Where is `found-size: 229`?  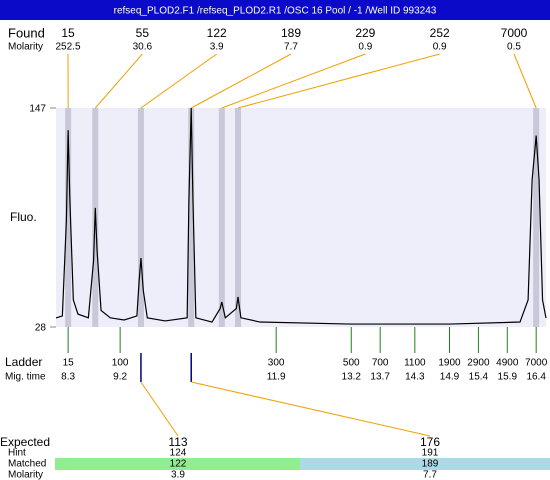
found-size: 229 is located at coordinates (365, 33).